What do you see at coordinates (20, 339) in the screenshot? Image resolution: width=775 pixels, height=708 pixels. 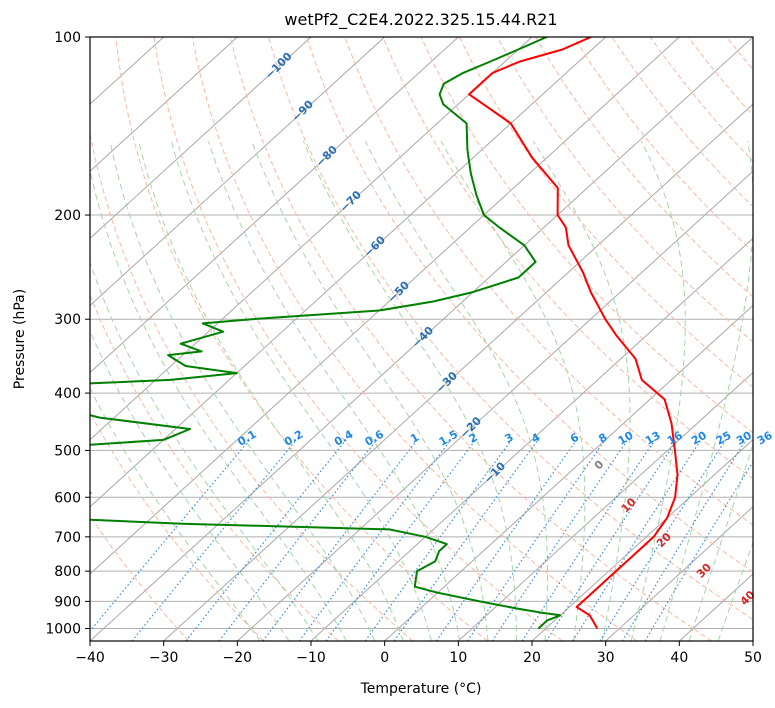 I see `y-axis-title: Pressure (hPa)` at bounding box center [20, 339].